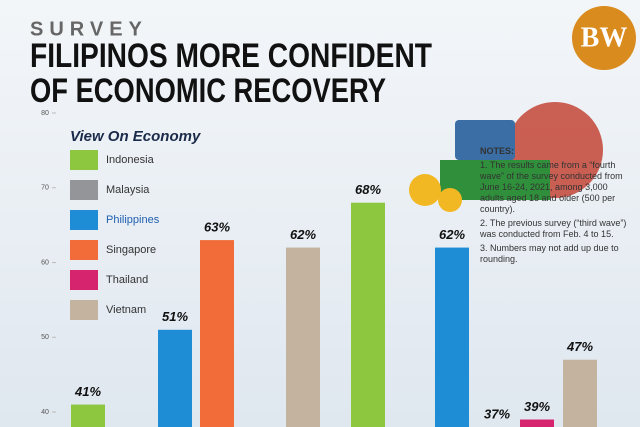 Image resolution: width=640 pixels, height=427 pixels. Describe the element at coordinates (45, 188) in the screenshot. I see `y-tick-label: 70` at that location.